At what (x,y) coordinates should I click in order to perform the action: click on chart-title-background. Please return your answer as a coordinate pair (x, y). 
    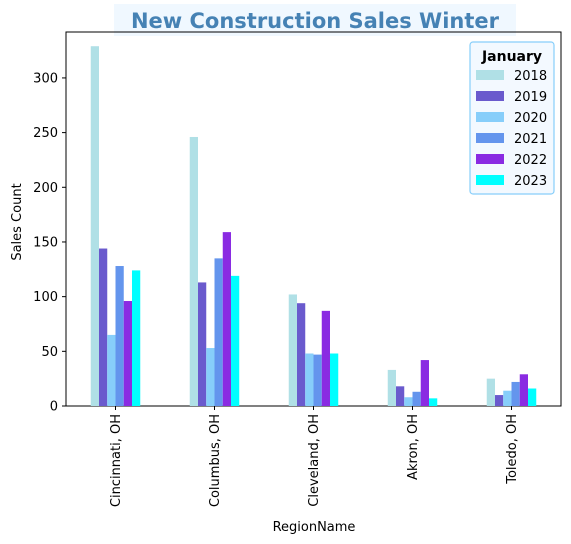
    Looking at the image, I should click on (315, 20).